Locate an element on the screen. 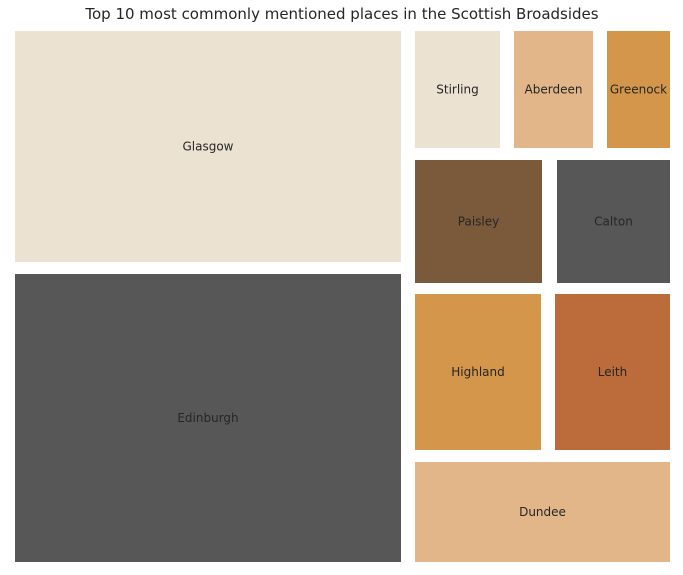 The width and height of the screenshot is (683, 575). tile-dundee is located at coordinates (542, 512).